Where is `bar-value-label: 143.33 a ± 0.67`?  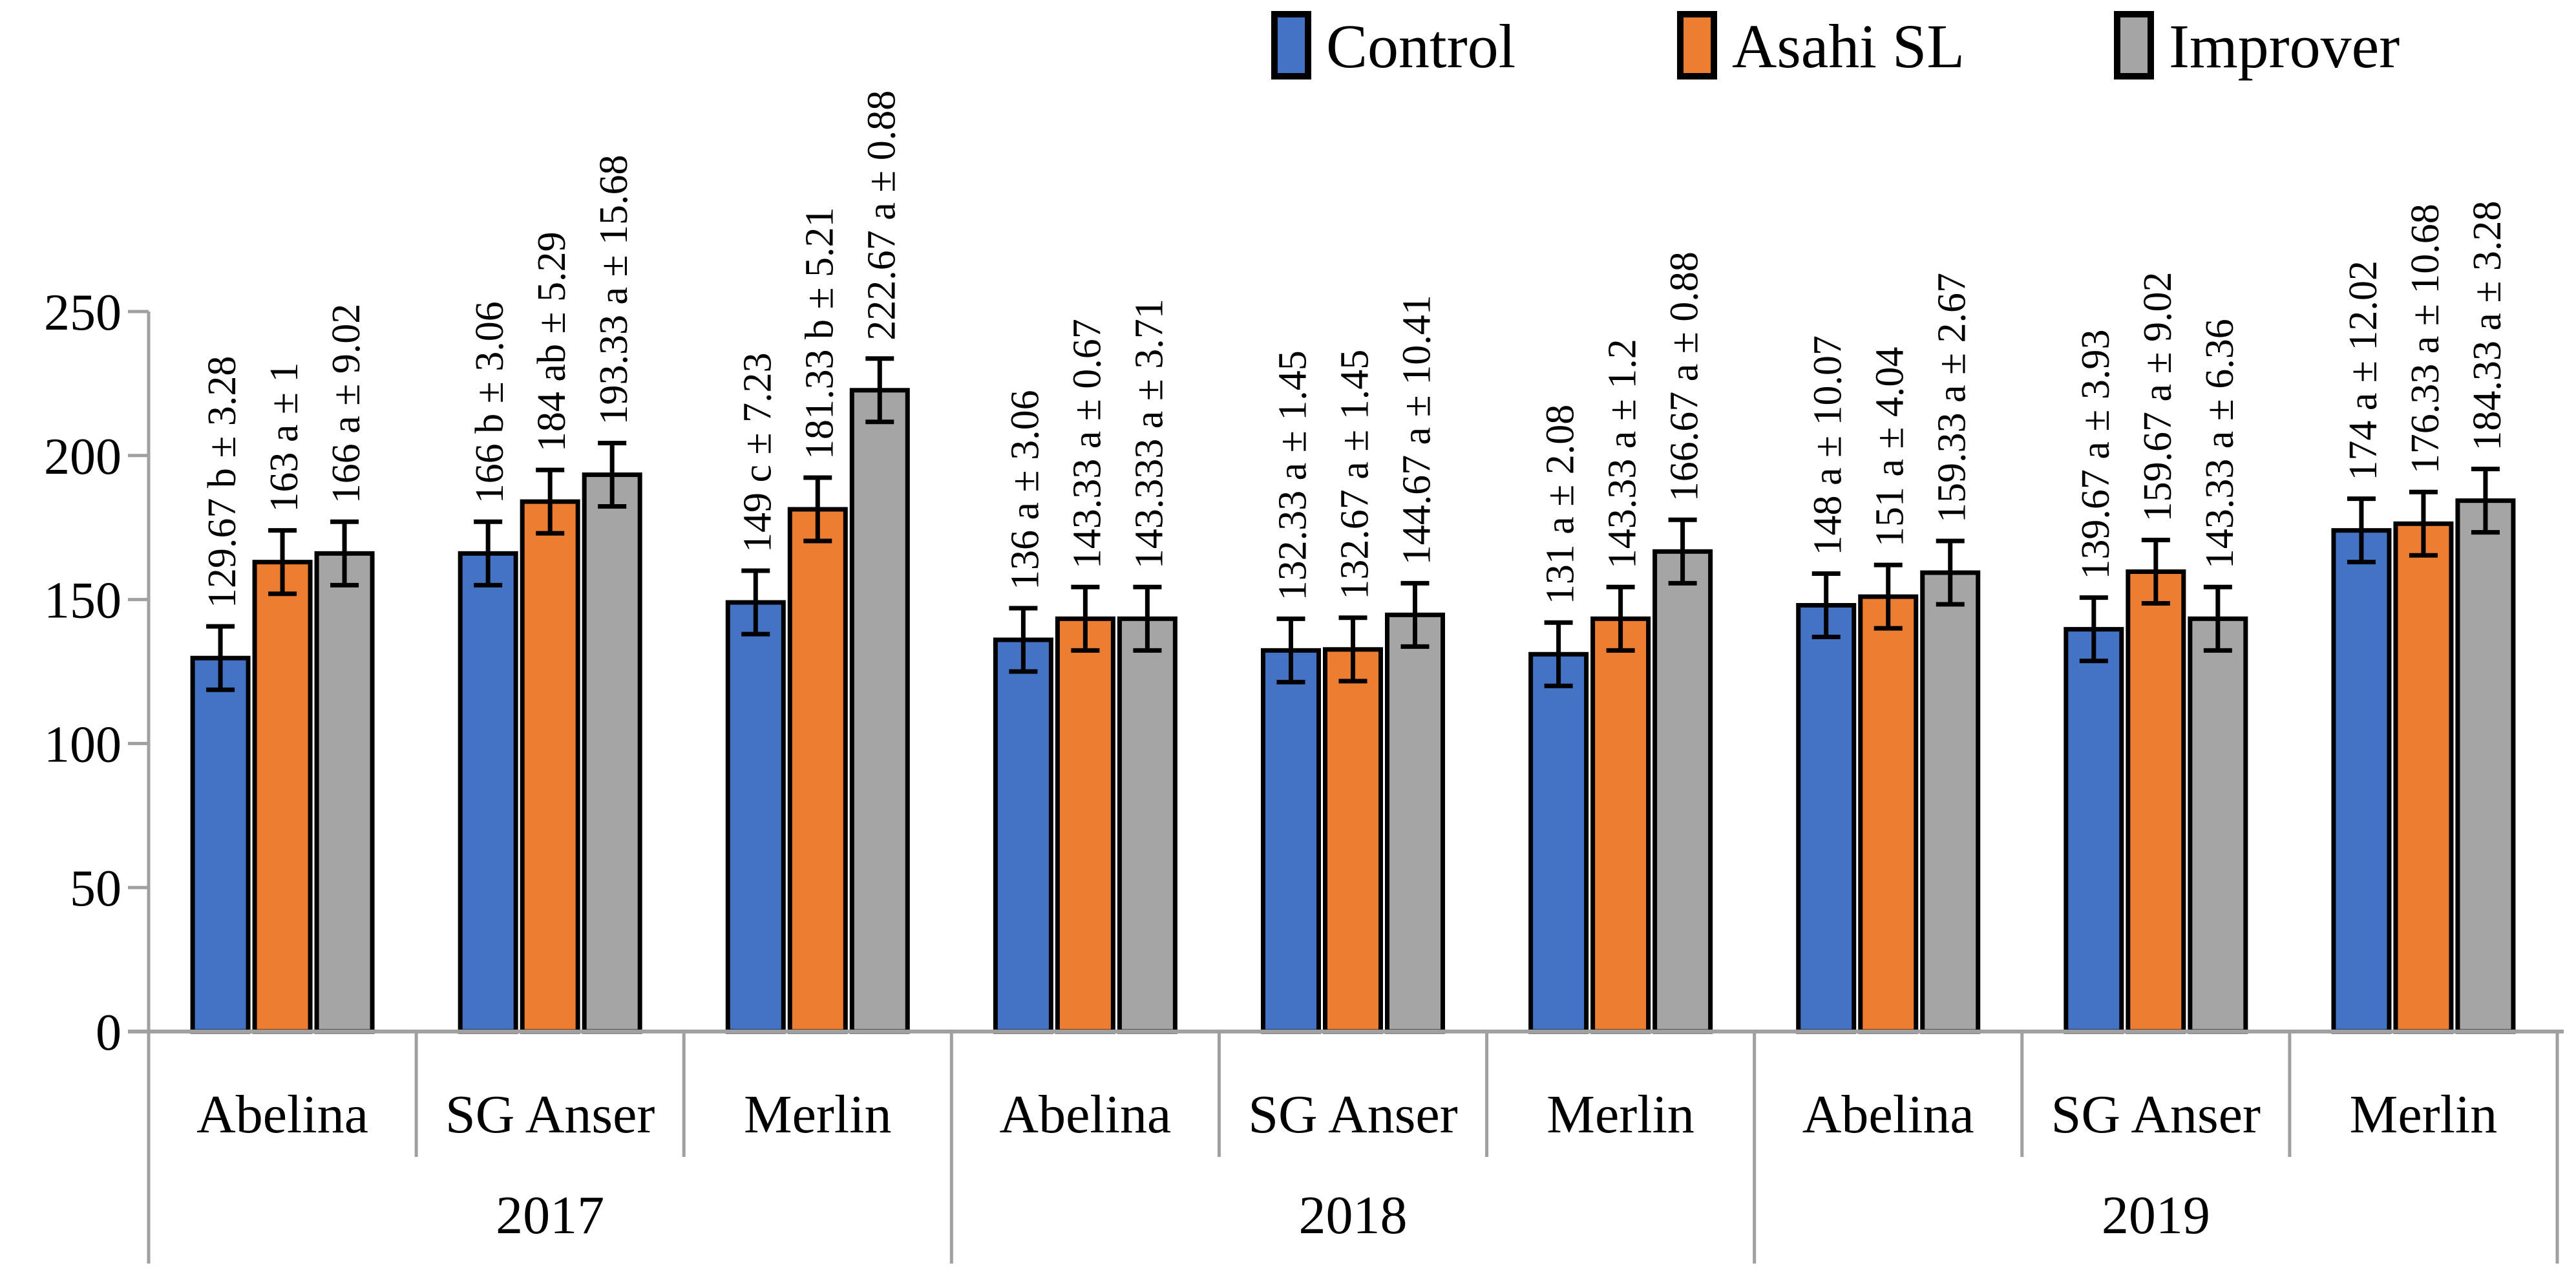
bar-value-label: 143.33 a ± 0.67 is located at coordinates (1087, 444).